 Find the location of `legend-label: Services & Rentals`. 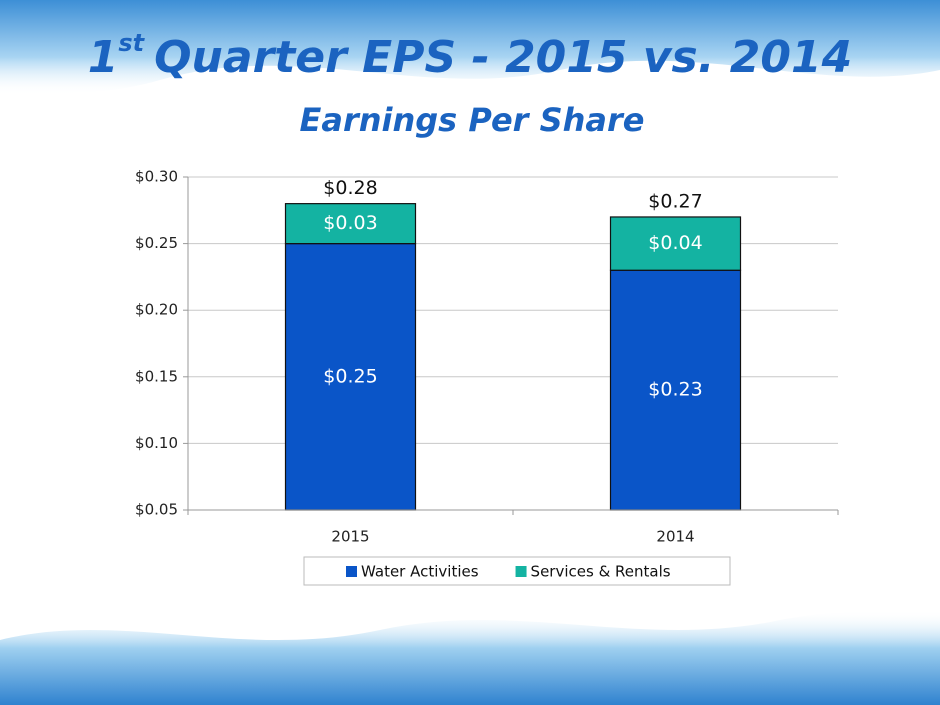

legend-label: Services & Rentals is located at coordinates (601, 572).